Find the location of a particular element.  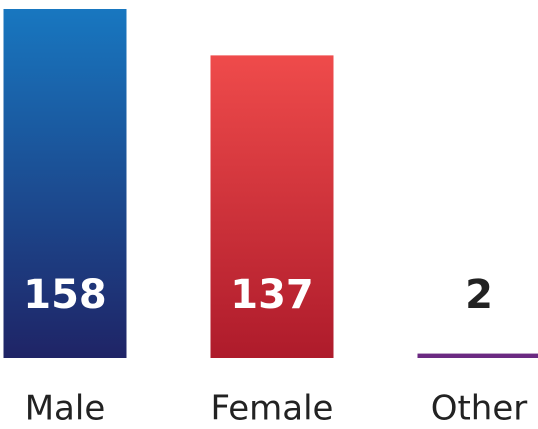

category-label: Other is located at coordinates (479, 409).